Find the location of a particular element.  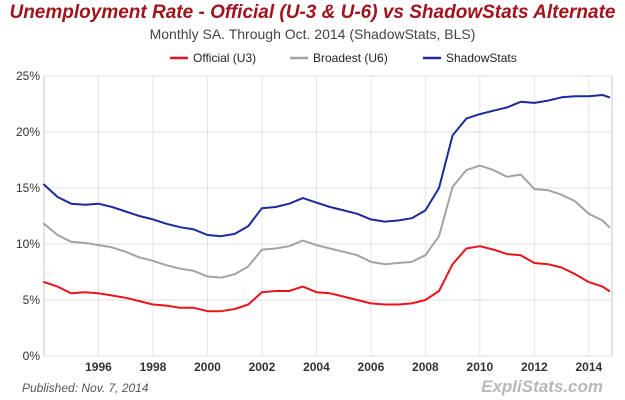

x-tick-label: 2012 is located at coordinates (534, 367).